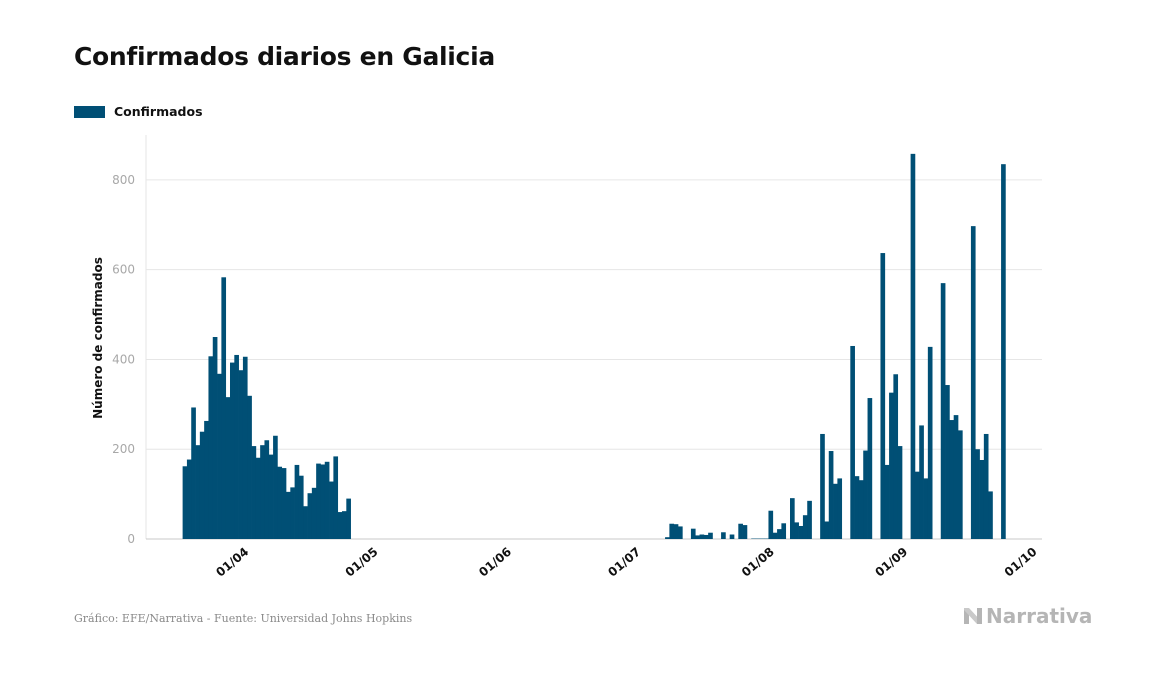 The image size is (1157, 674). What do you see at coordinates (973, 616) in the screenshot?
I see `narrativa-logo-icon` at bounding box center [973, 616].